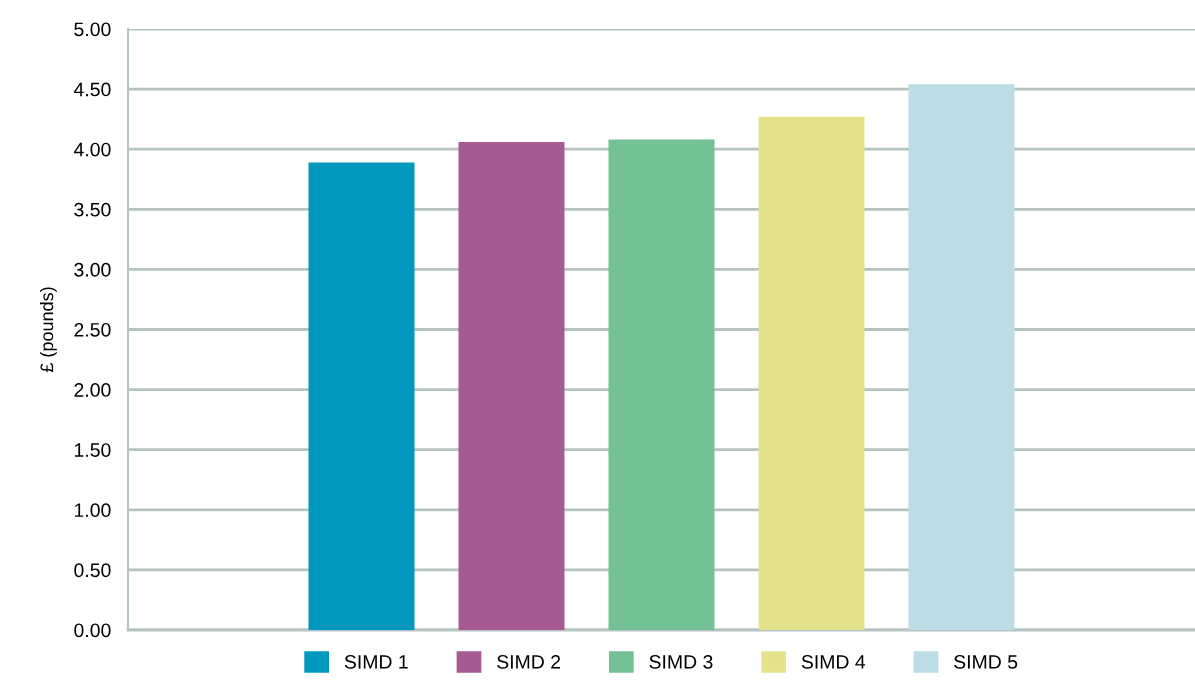  I want to click on legend-label: SIMD 2, so click(529, 661).